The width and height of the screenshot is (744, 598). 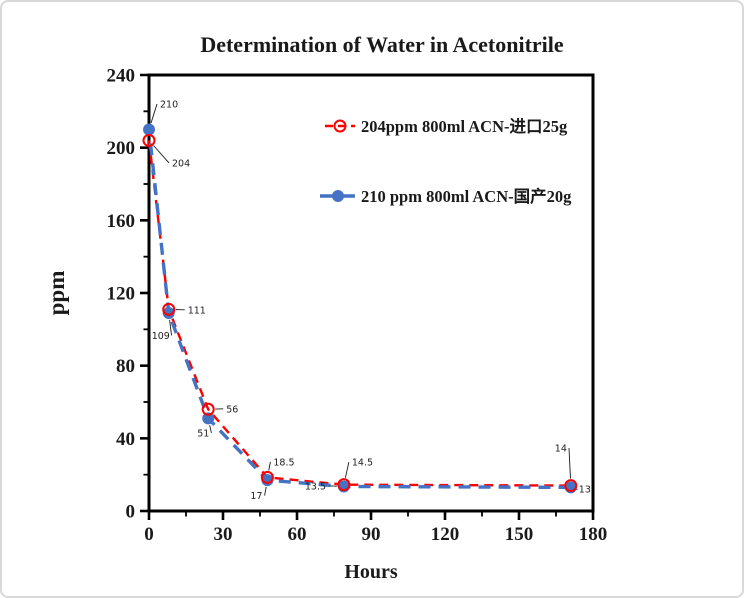 I want to click on x-tick-label: 150, so click(x=519, y=534).